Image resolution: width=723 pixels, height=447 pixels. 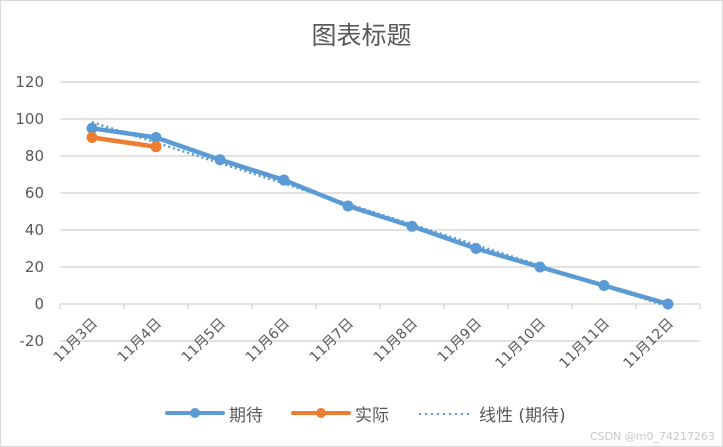 I want to click on legend-item-expected: 期待, so click(x=214, y=413).